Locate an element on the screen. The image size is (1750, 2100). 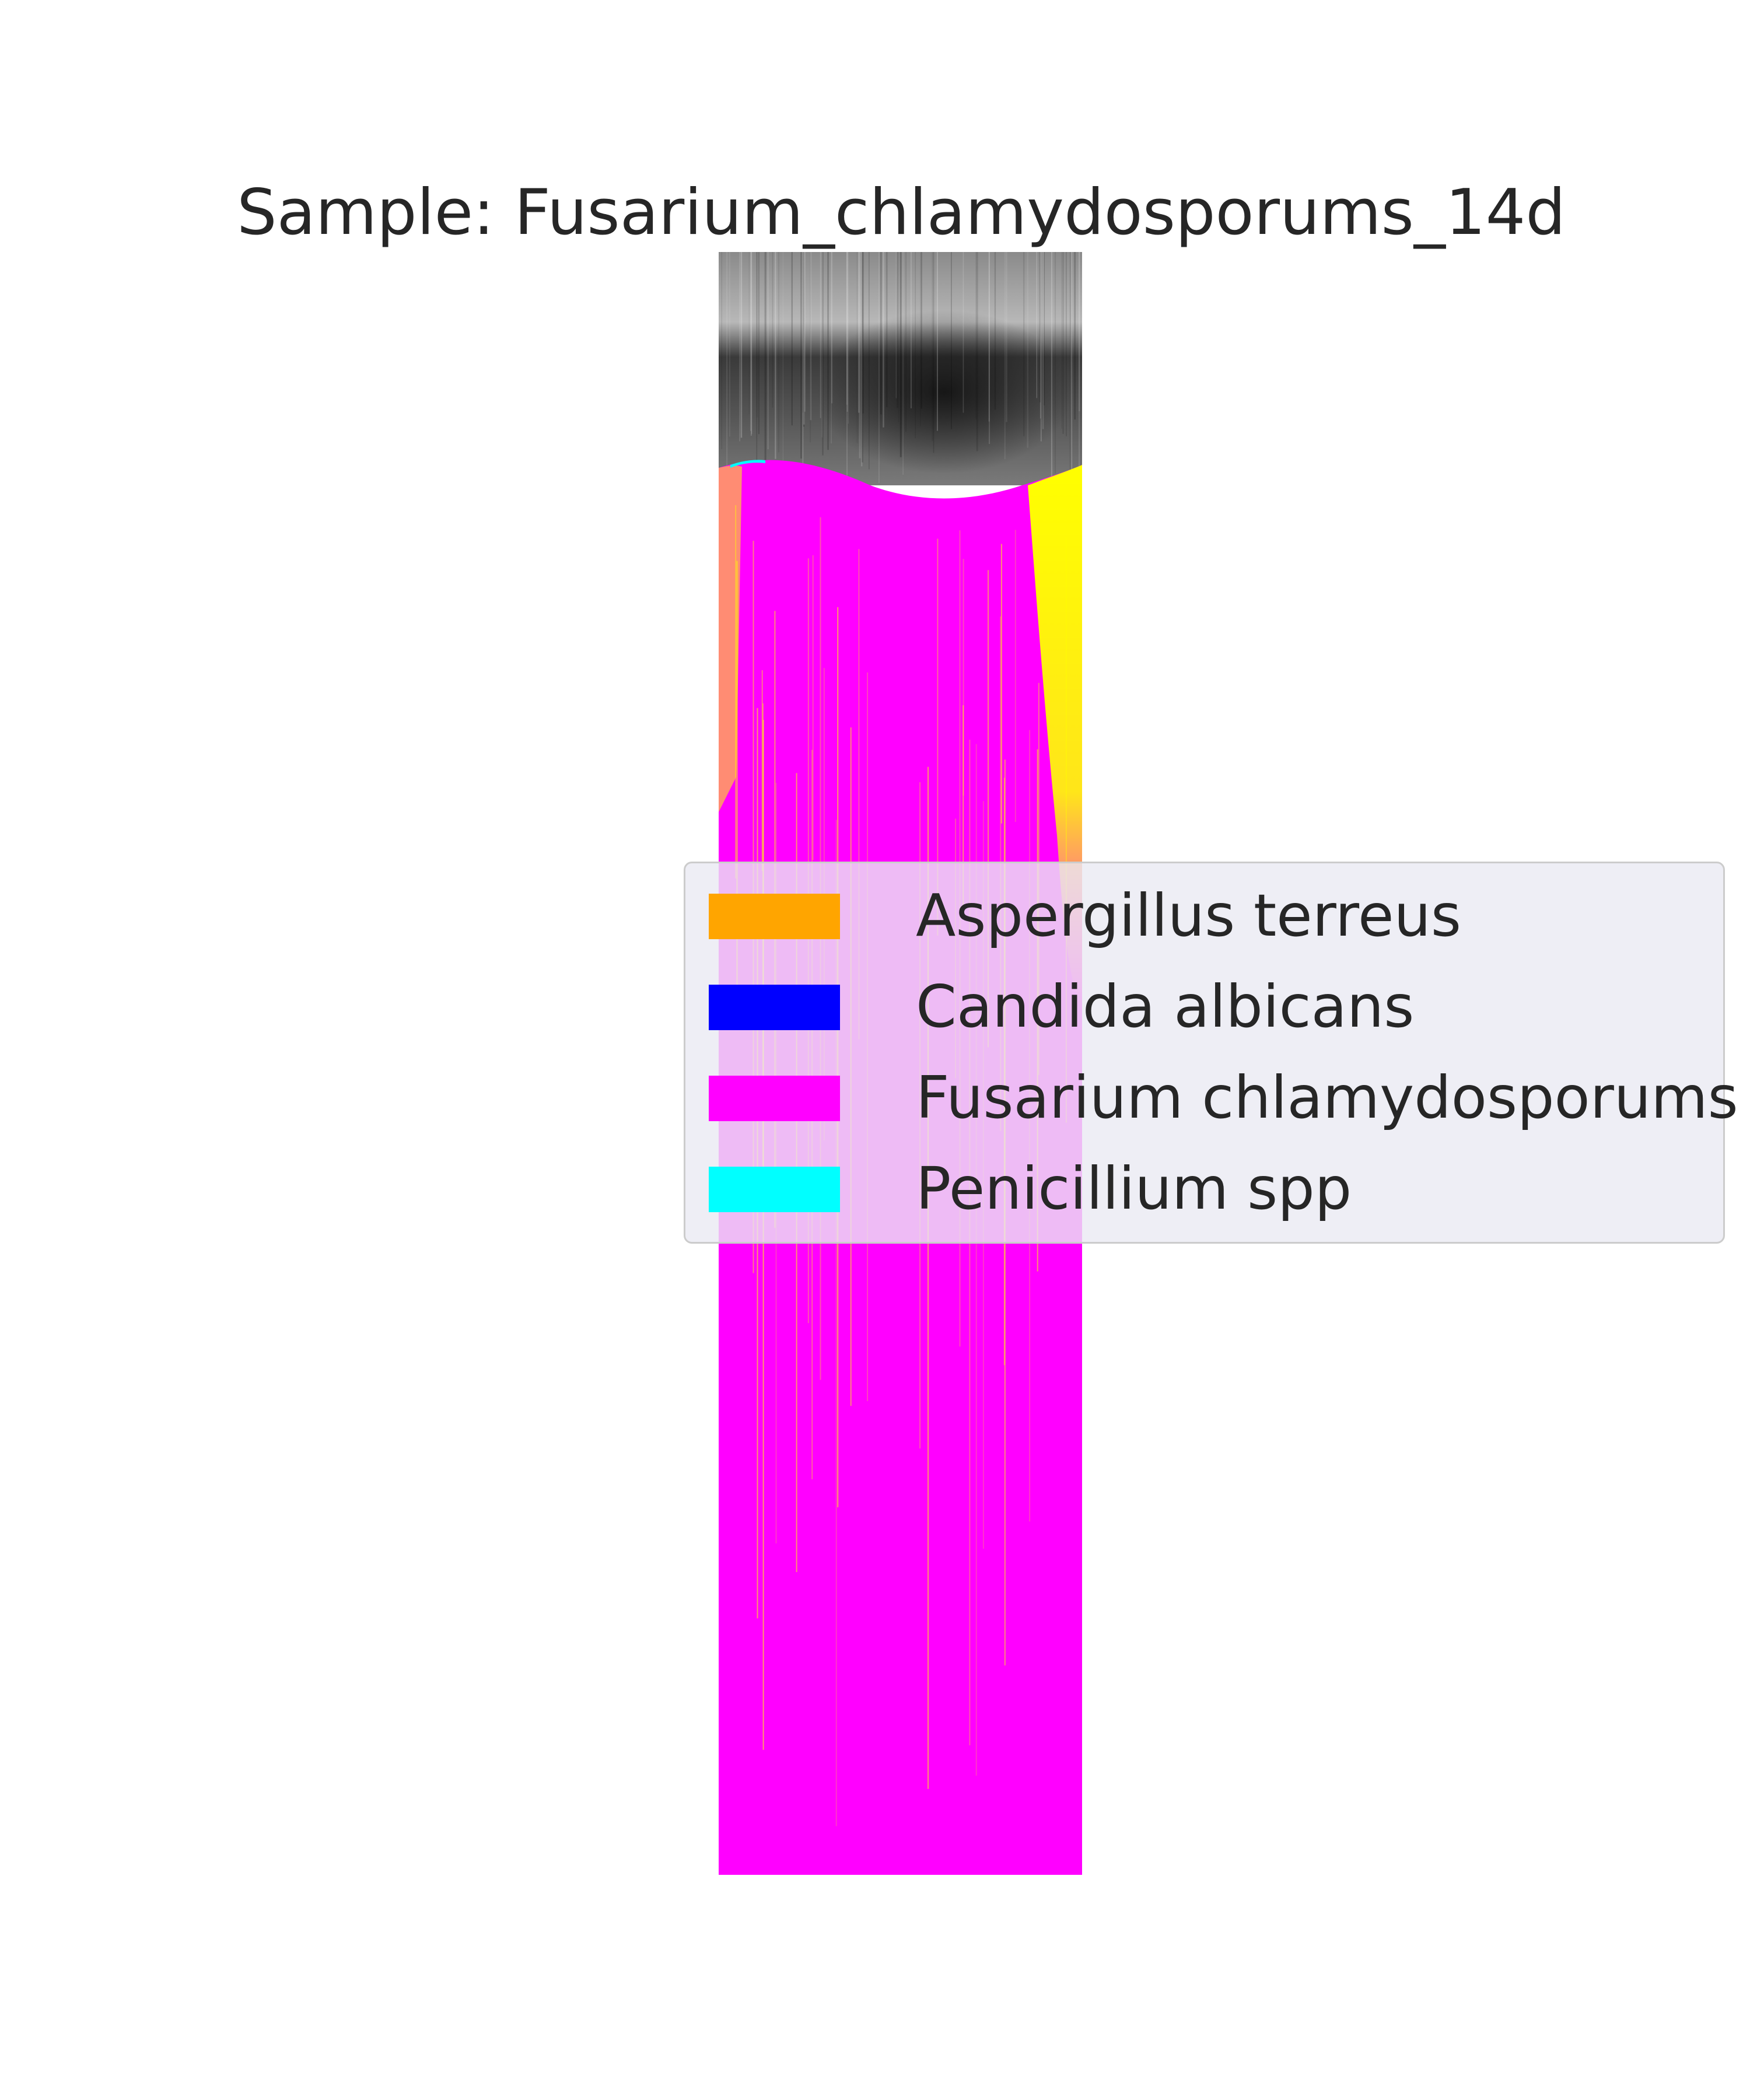
legend-label: Aspergillus terreus is located at coordinates (1188, 915).